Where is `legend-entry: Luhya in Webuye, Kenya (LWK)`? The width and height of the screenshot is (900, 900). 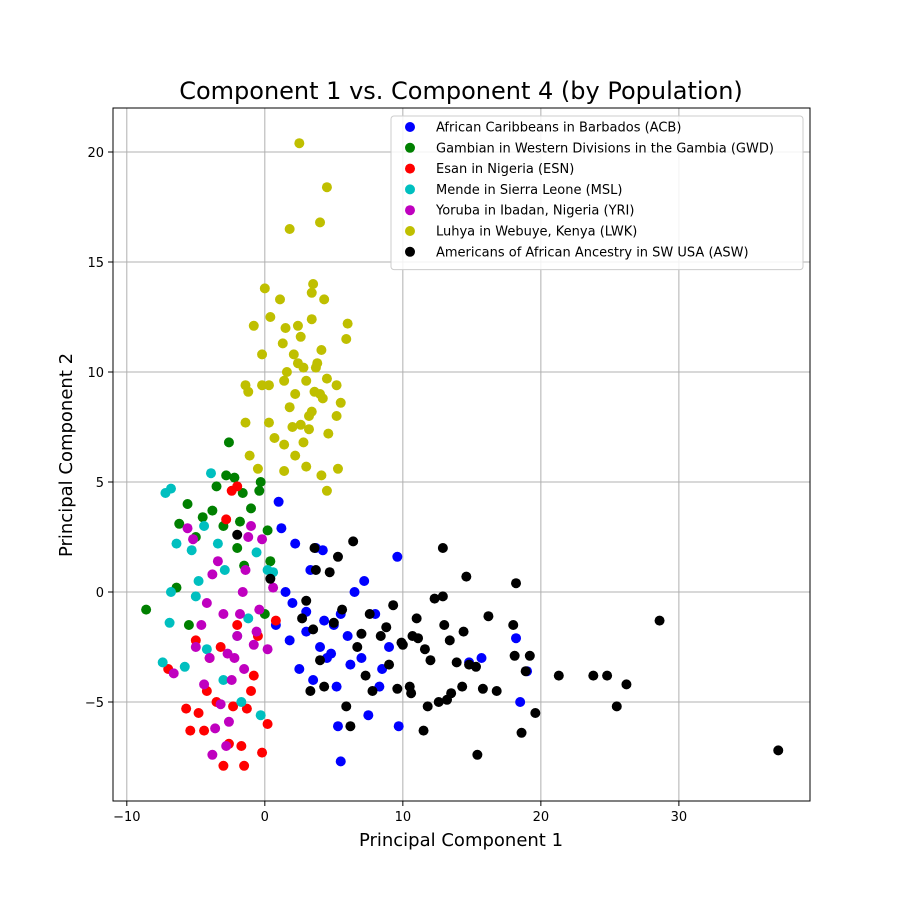 legend-entry: Luhya in Webuye, Kenya (LWK) is located at coordinates (536, 232).